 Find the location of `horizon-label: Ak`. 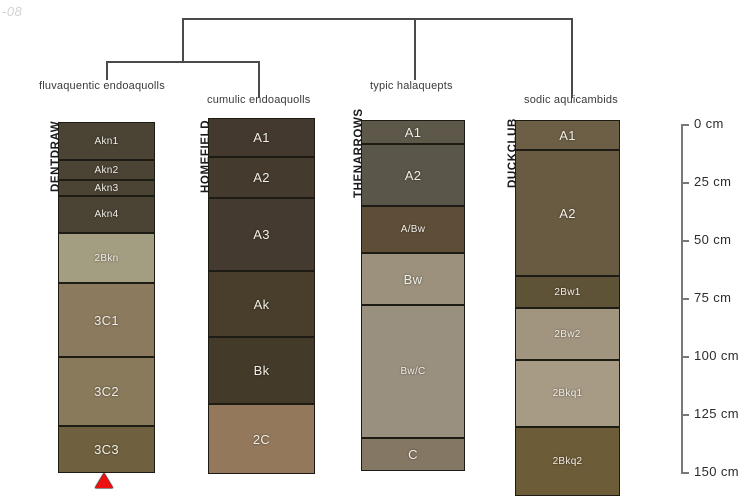

horizon-label: Ak is located at coordinates (261, 304).